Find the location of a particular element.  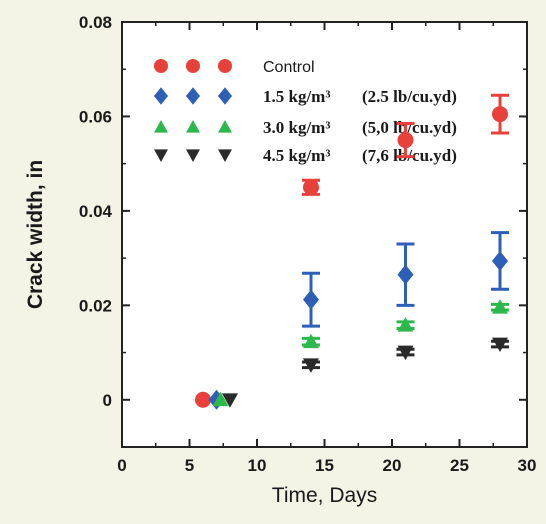

x-tick-label: 5 is located at coordinates (189, 465).